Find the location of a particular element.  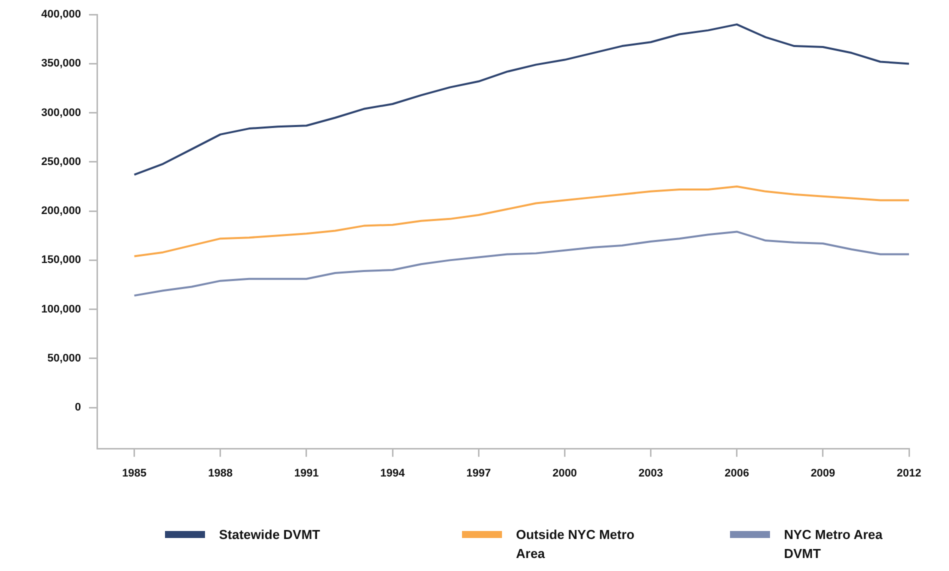

x-tick-label: 1994 is located at coordinates (393, 473).